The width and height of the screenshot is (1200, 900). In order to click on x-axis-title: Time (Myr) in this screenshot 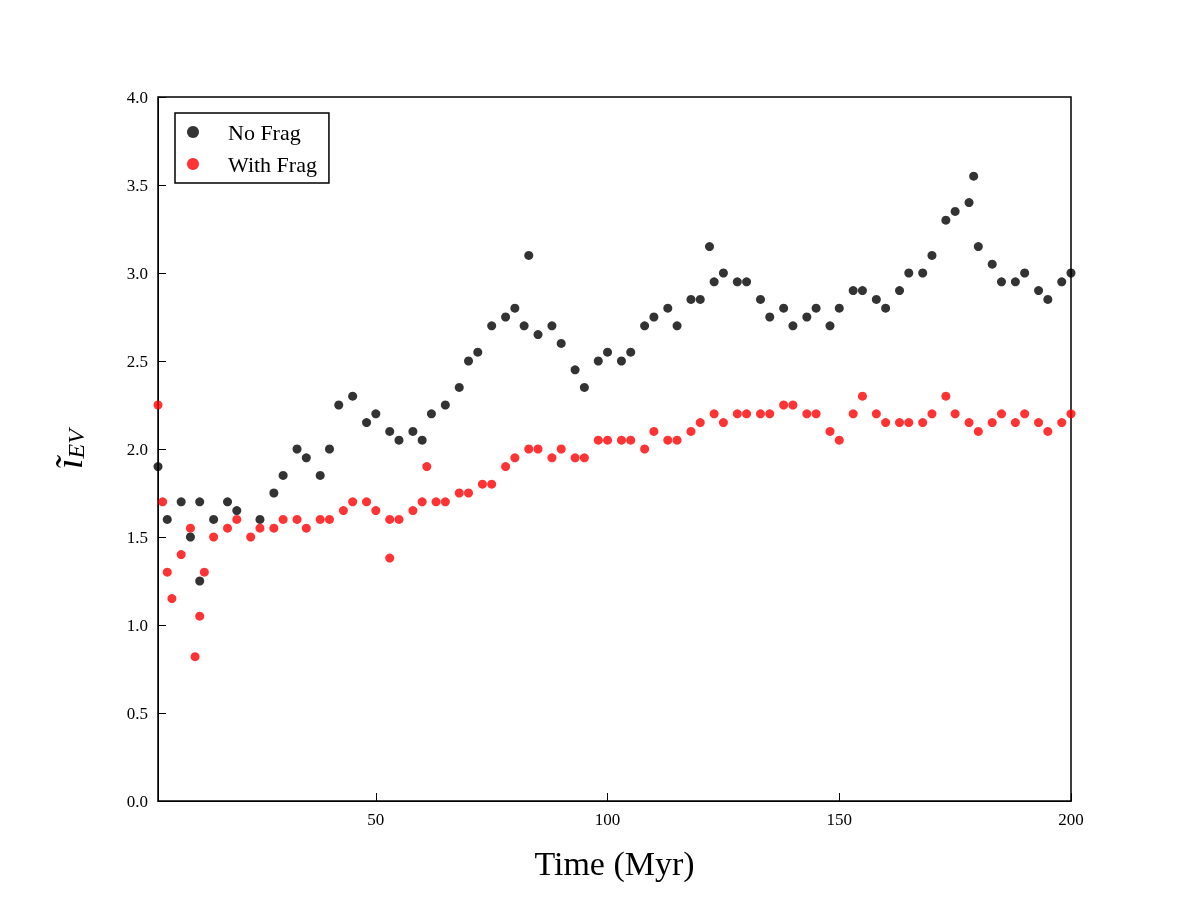, I will do `click(614, 863)`.